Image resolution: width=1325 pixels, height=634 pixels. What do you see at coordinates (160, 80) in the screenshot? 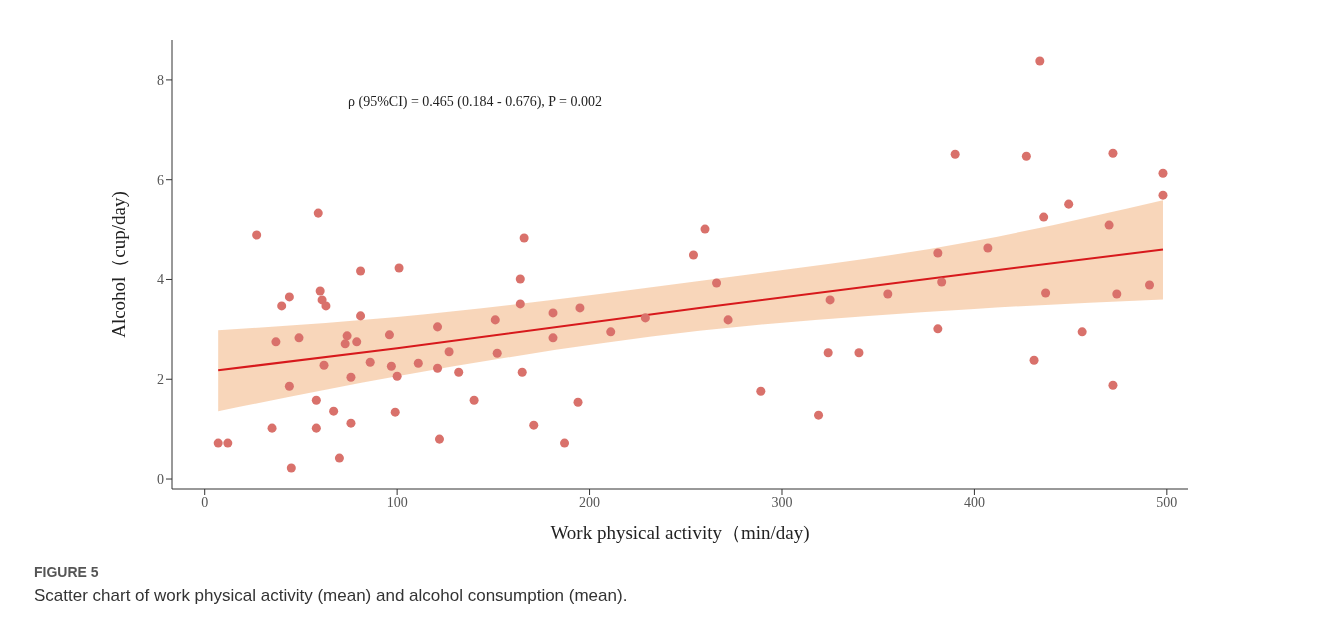
I see `y-tick-label: 8` at bounding box center [160, 80].